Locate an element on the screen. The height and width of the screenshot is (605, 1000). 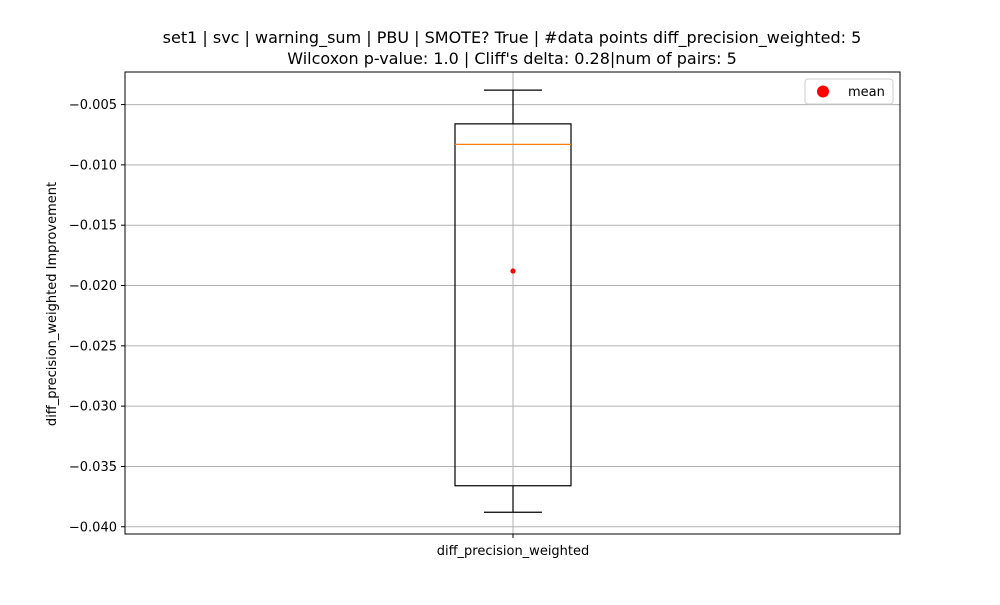
legend-marker-mean is located at coordinates (823, 91).